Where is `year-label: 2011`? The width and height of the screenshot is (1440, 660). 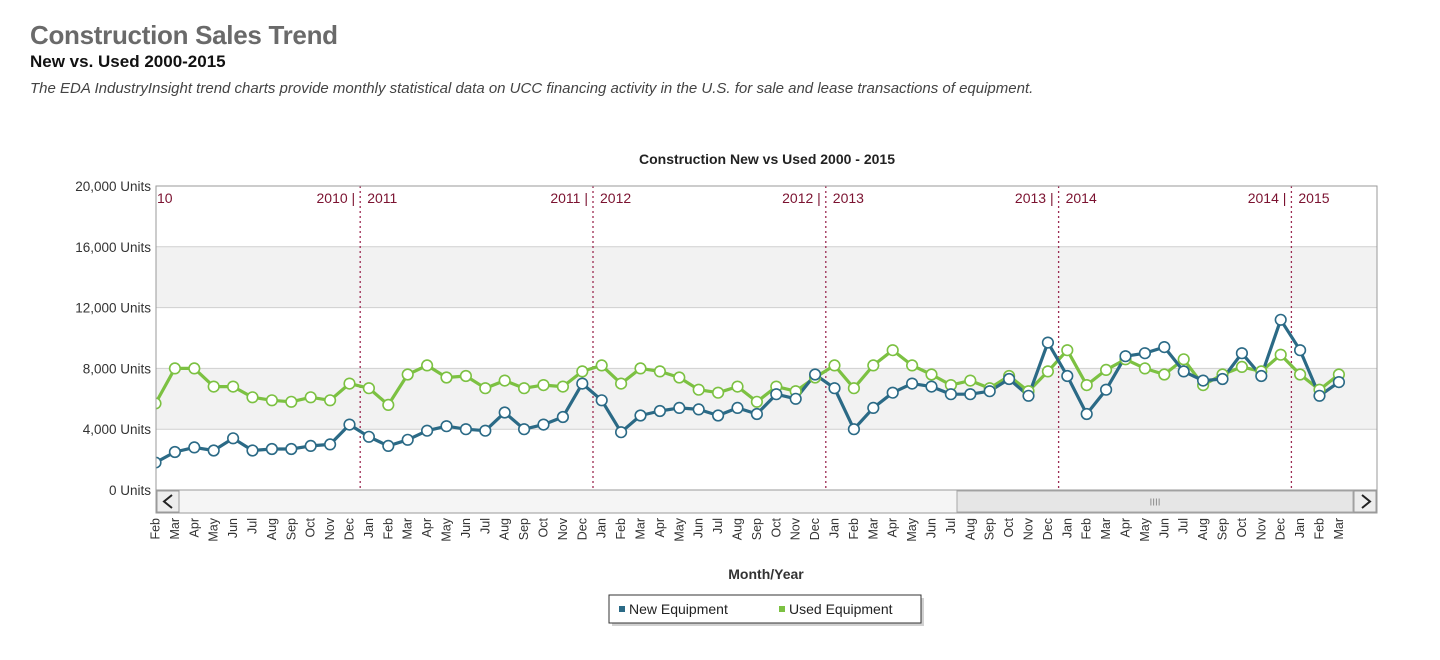
year-label: 2011 is located at coordinates (382, 198).